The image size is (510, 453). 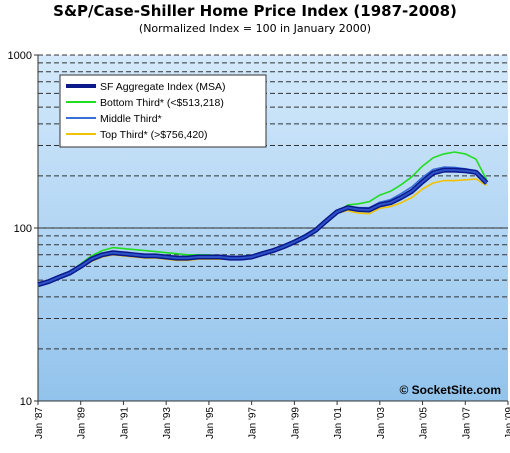 What do you see at coordinates (450, 390) in the screenshot?
I see `watermark: © SocketSite.com` at bounding box center [450, 390].